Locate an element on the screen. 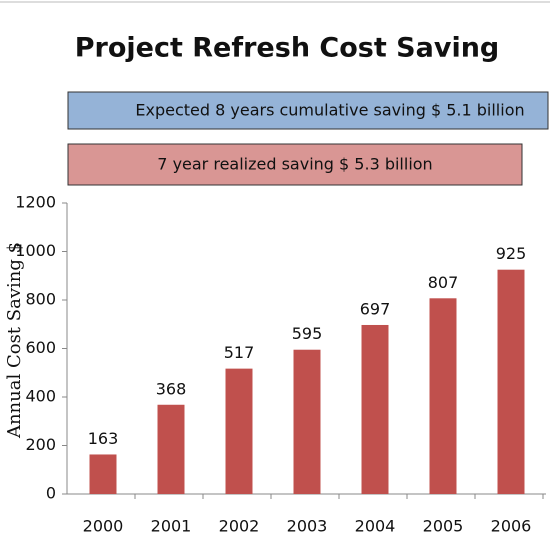 The height and width of the screenshot is (550, 550). y-tick-label: 600 is located at coordinates (40, 347).